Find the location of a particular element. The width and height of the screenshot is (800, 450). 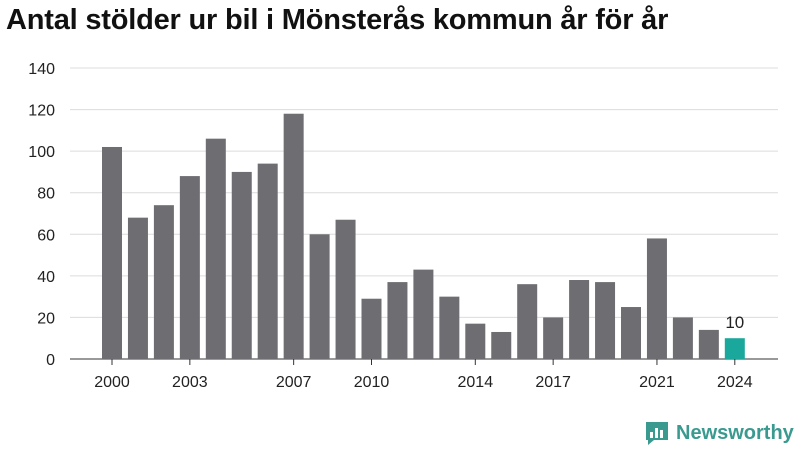

x-tick-label: 2007 is located at coordinates (294, 382).